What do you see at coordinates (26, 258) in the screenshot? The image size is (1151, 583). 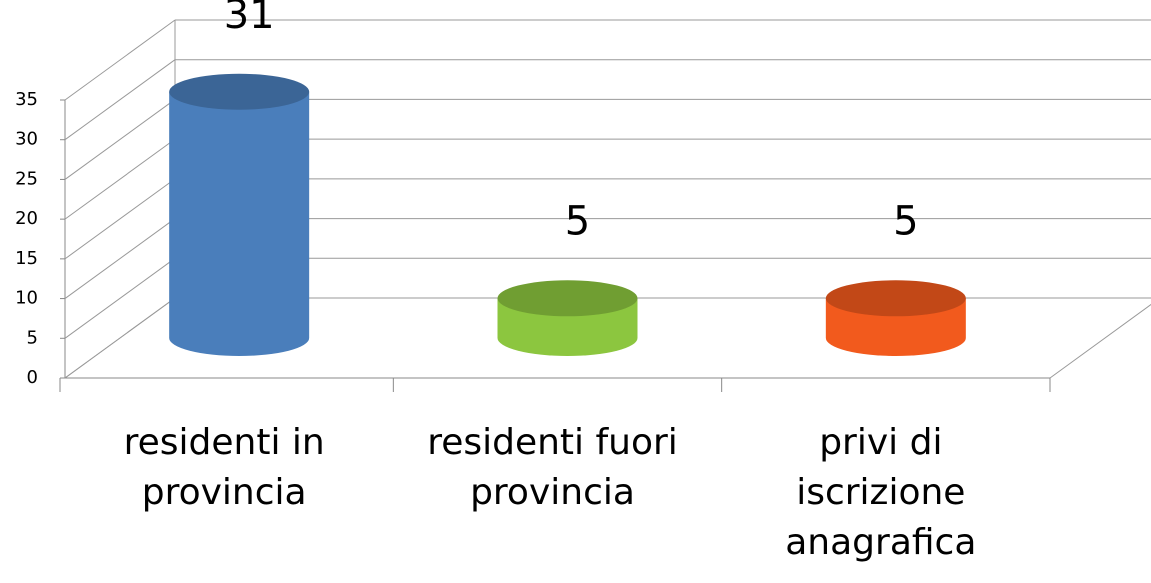 I see `y-tick-label: 15` at bounding box center [26, 258].